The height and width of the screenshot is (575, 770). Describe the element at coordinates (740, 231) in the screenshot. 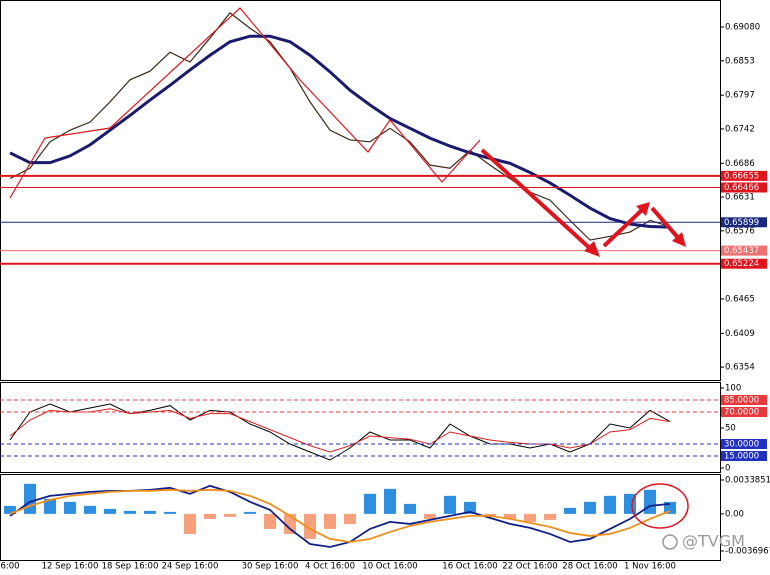

I see `y-tick-label: 0.6576` at that location.